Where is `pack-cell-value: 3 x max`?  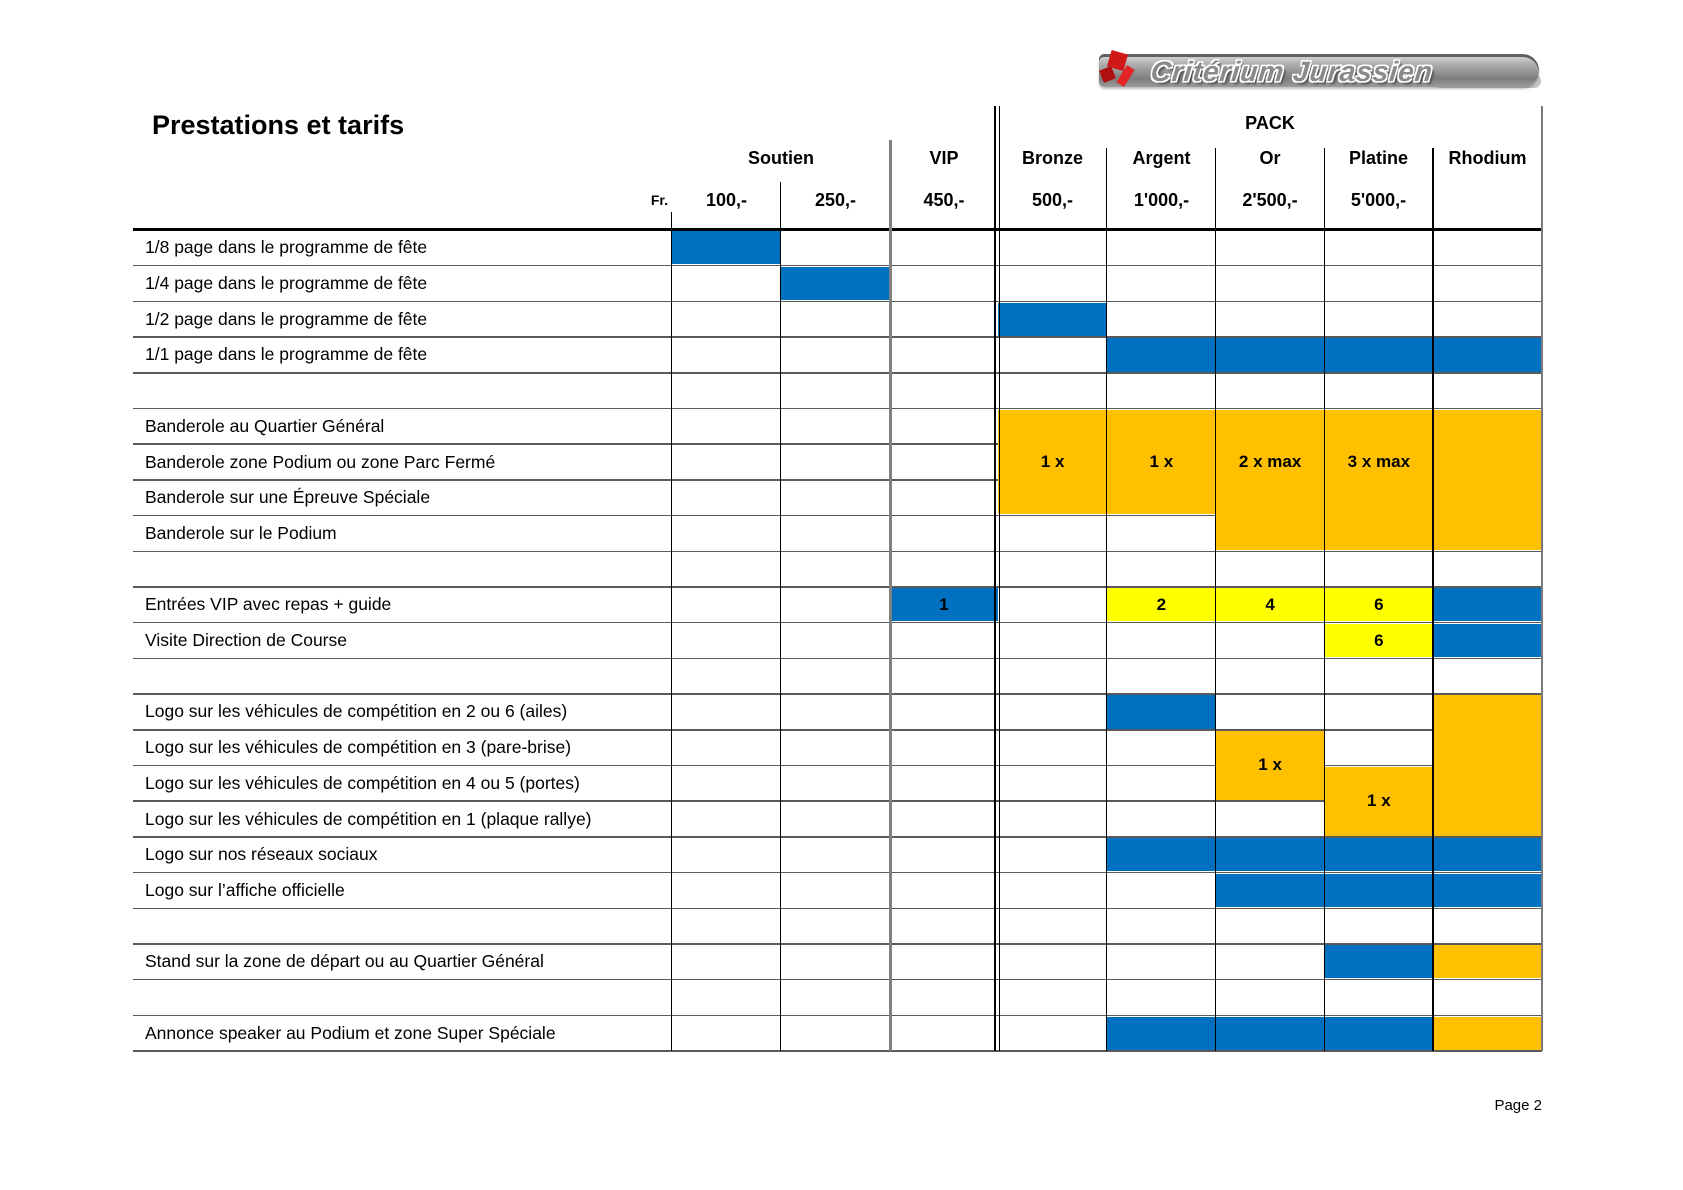
pack-cell-value: 3 x max is located at coordinates (1379, 462).